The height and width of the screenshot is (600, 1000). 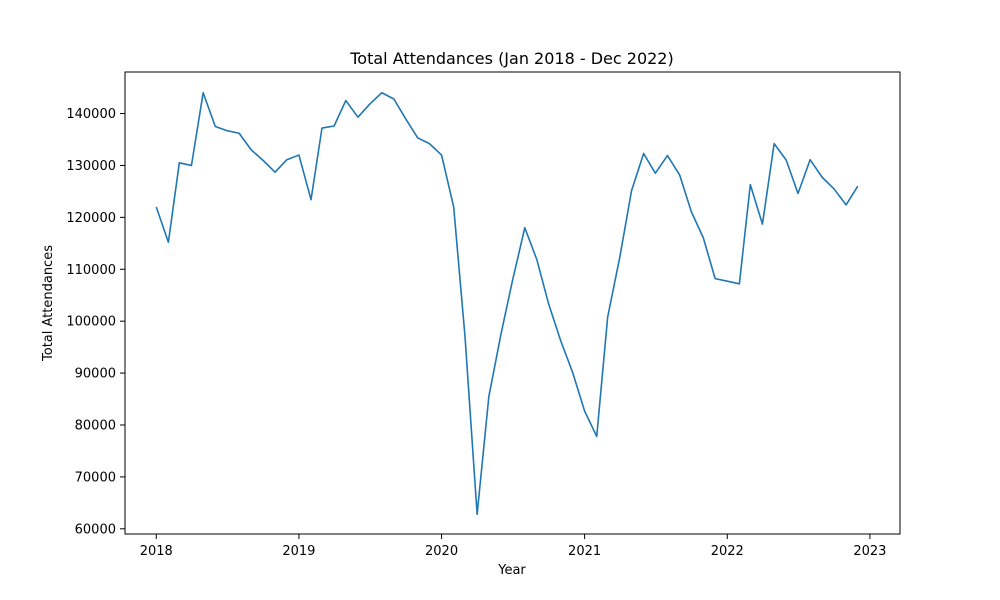 I want to click on chart-title: Total Attendances (Jan 2018 - Dec 2022), so click(x=511, y=58).